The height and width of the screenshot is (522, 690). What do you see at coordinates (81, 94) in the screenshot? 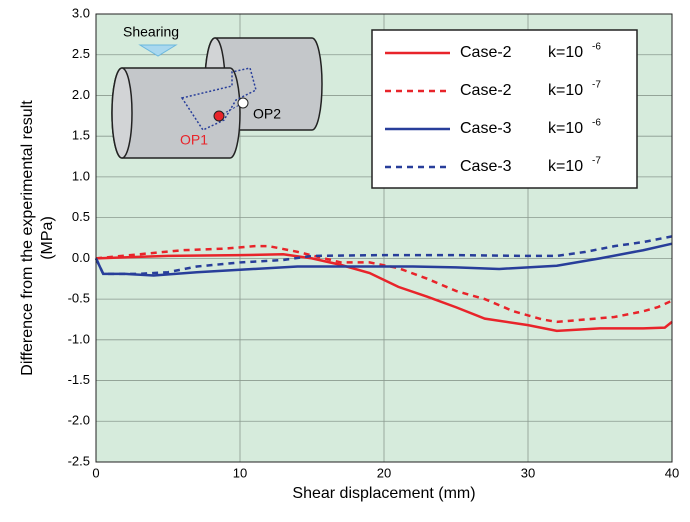
I see `y-tick-label: 2.0` at bounding box center [81, 94].